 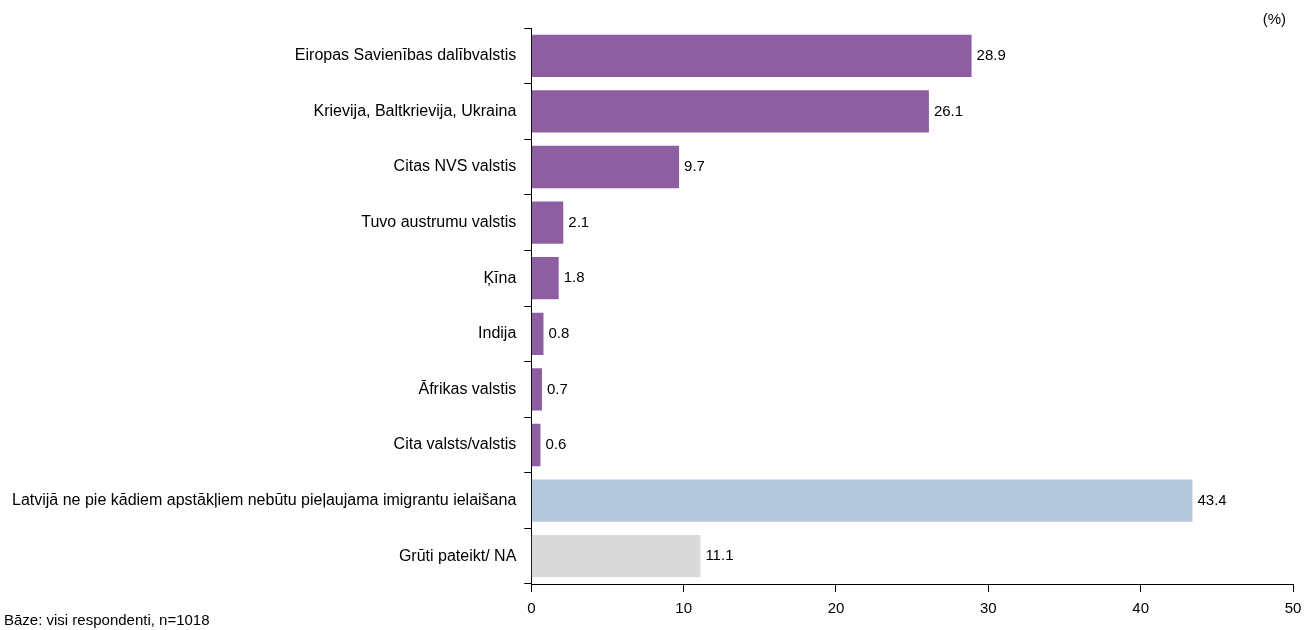 I want to click on x-tick-label: 30, so click(x=988, y=608).